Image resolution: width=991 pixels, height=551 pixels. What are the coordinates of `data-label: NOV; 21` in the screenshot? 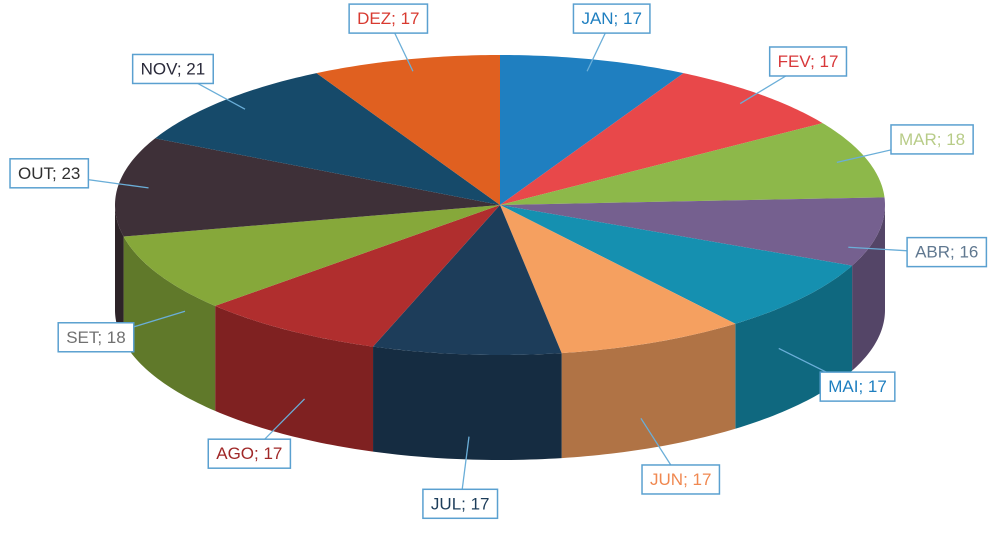 It's located at (172, 69).